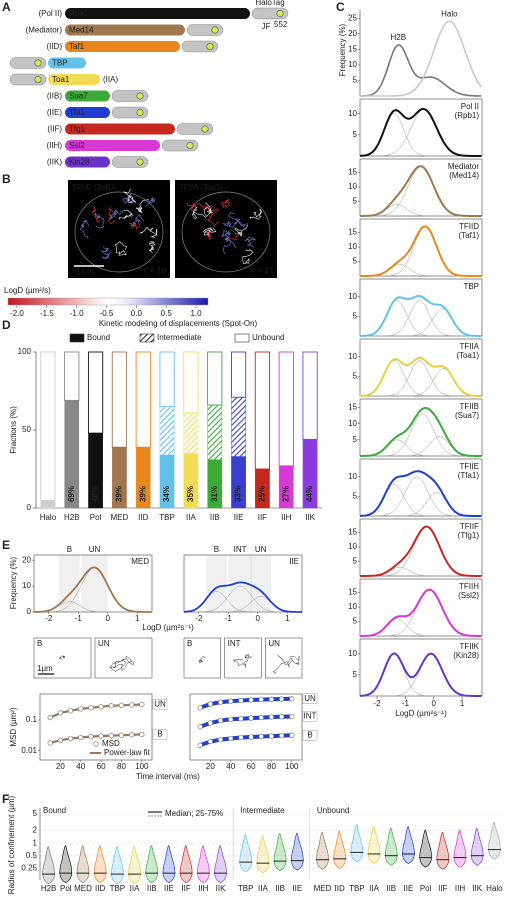  Describe the element at coordinates (477, 888) in the screenshot. I see `x-tick-label: IIK` at that location.